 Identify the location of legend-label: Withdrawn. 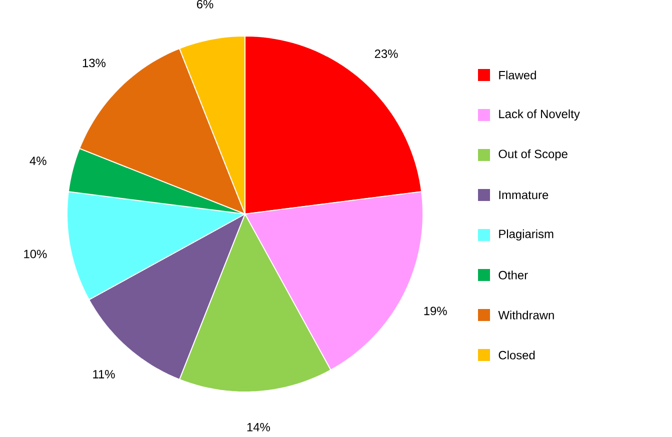
(526, 315).